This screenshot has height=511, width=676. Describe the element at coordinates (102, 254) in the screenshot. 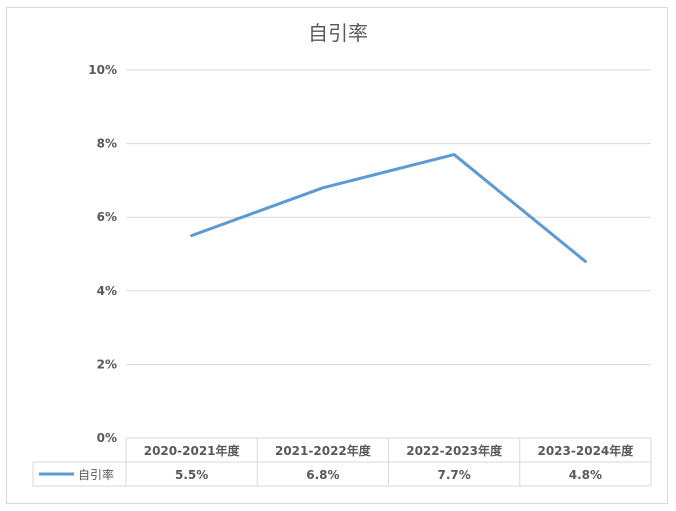

I see `y-axis-ticks: 0% 2% 4% 6% 8% 10%` at that location.